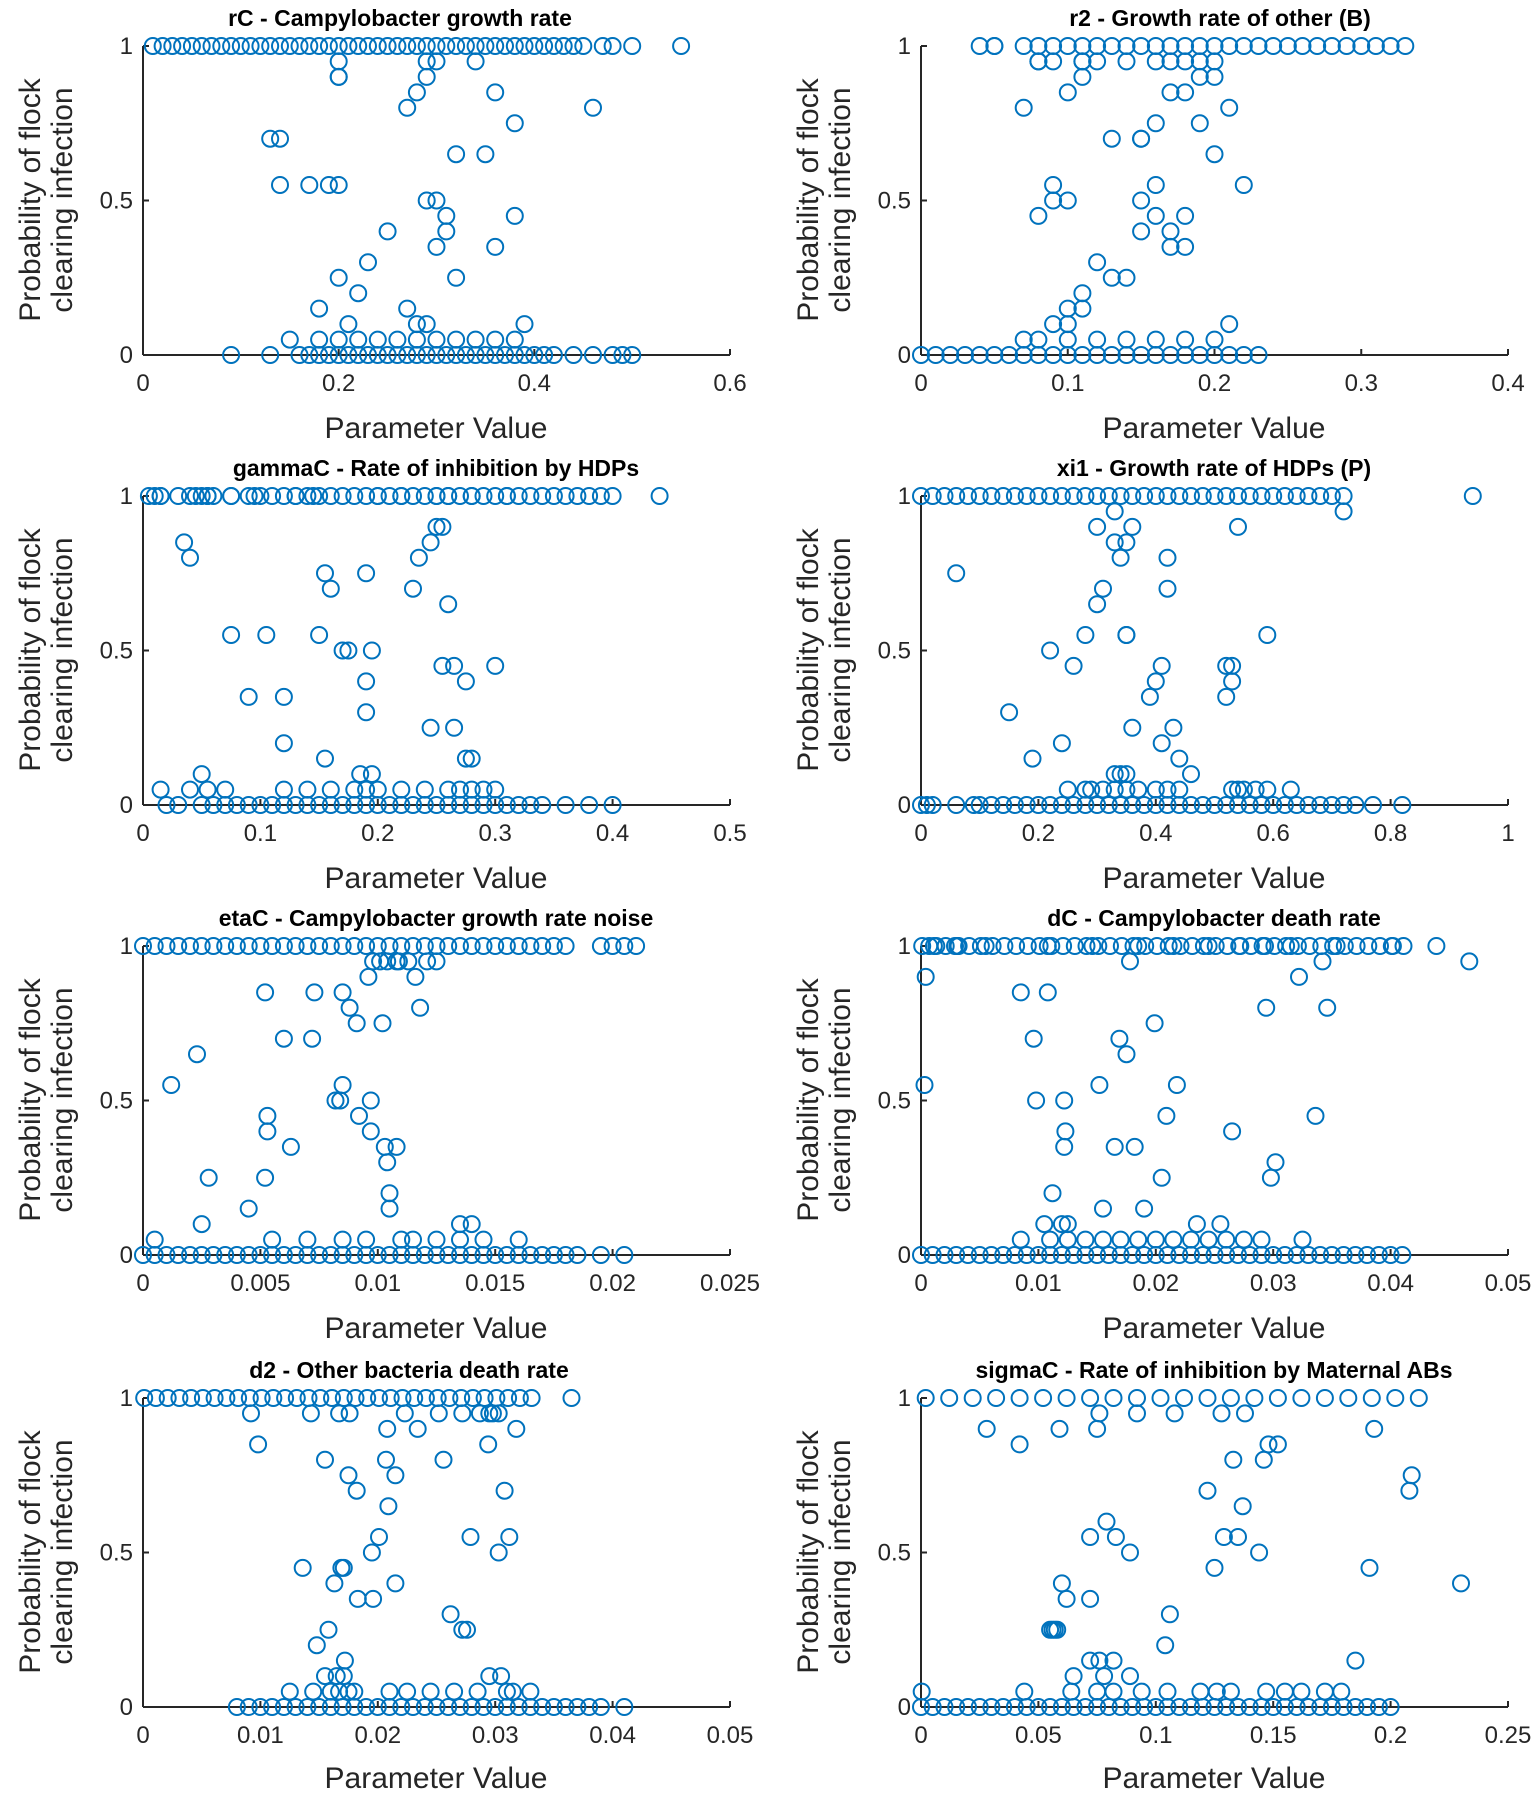 This screenshot has height=1796, width=1535. I want to click on y-axis-label-line2: clearing infection, so click(840, 1099).